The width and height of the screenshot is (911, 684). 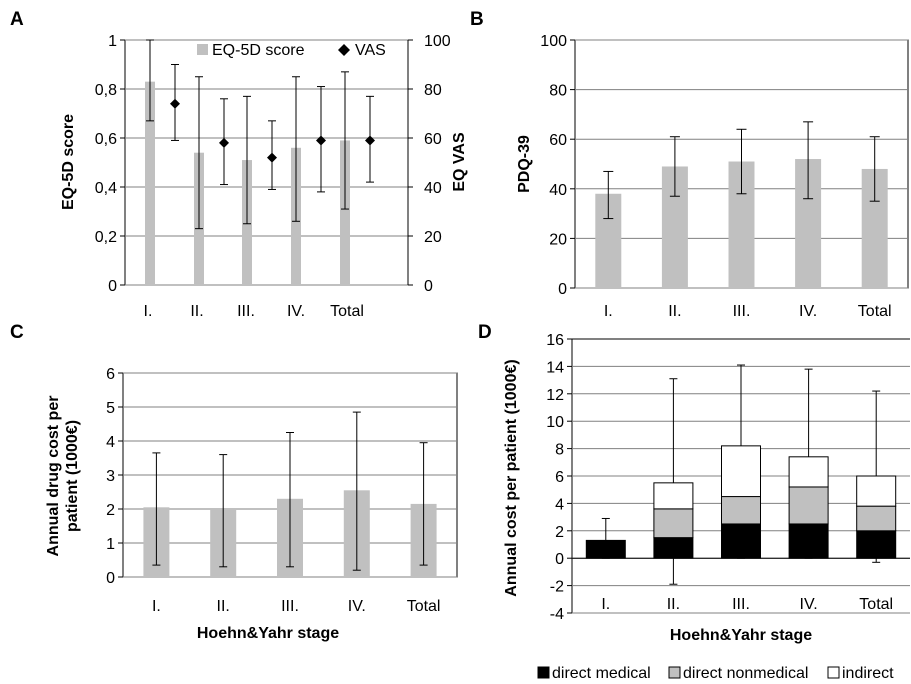 I want to click on c-x-tick-label: IV., so click(x=357, y=606).